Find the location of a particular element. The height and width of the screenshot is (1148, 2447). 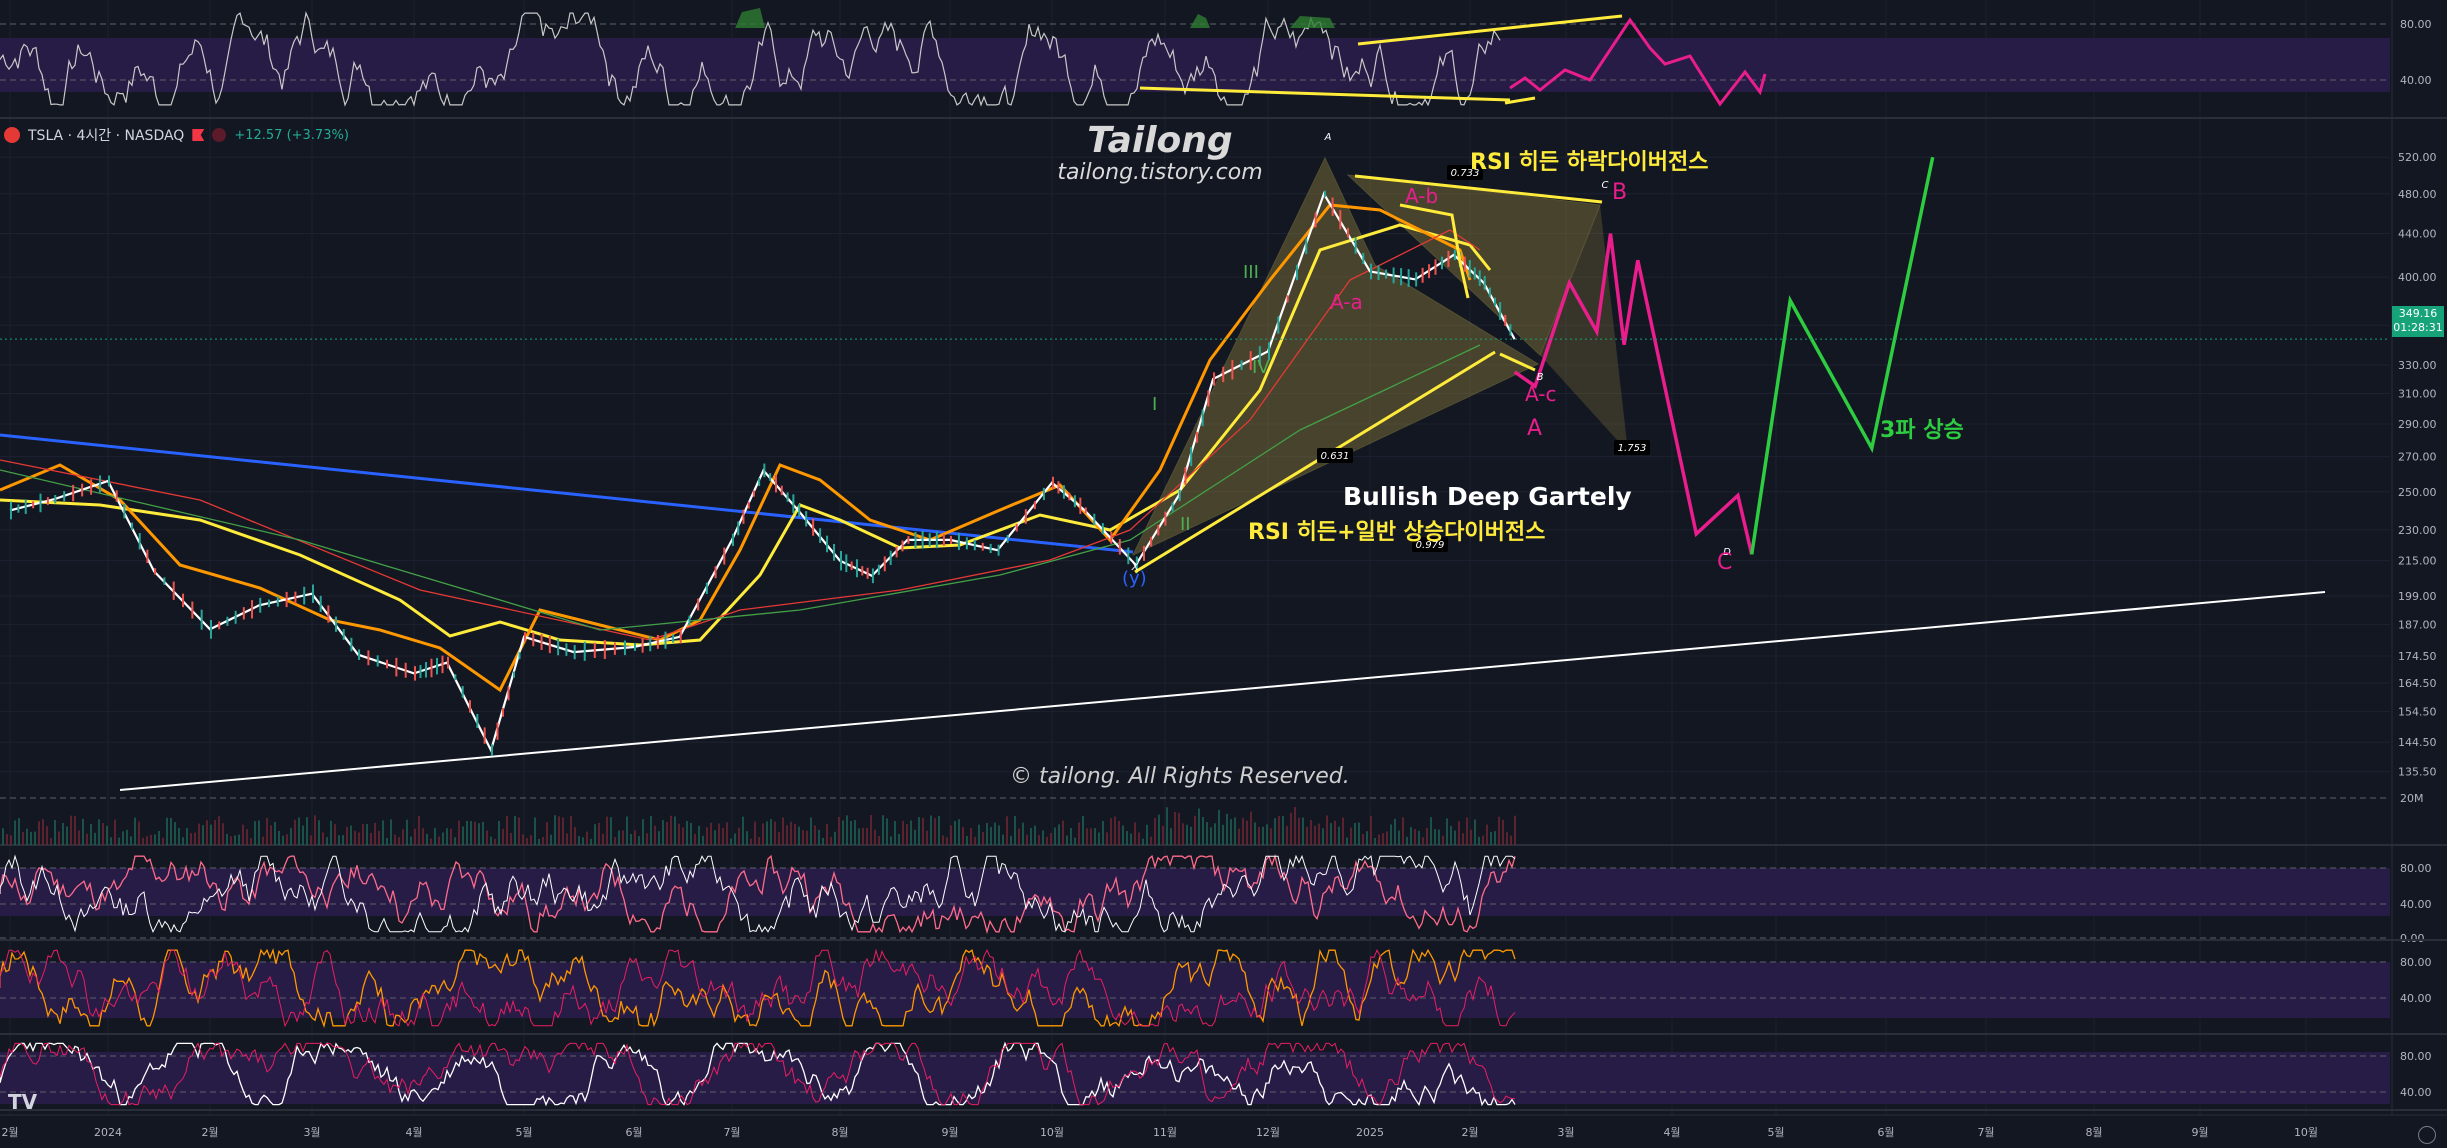

symbol-legend: TSLA · 4시간 · NASDAQ +12.57 (+3.73%) is located at coordinates (176, 135).